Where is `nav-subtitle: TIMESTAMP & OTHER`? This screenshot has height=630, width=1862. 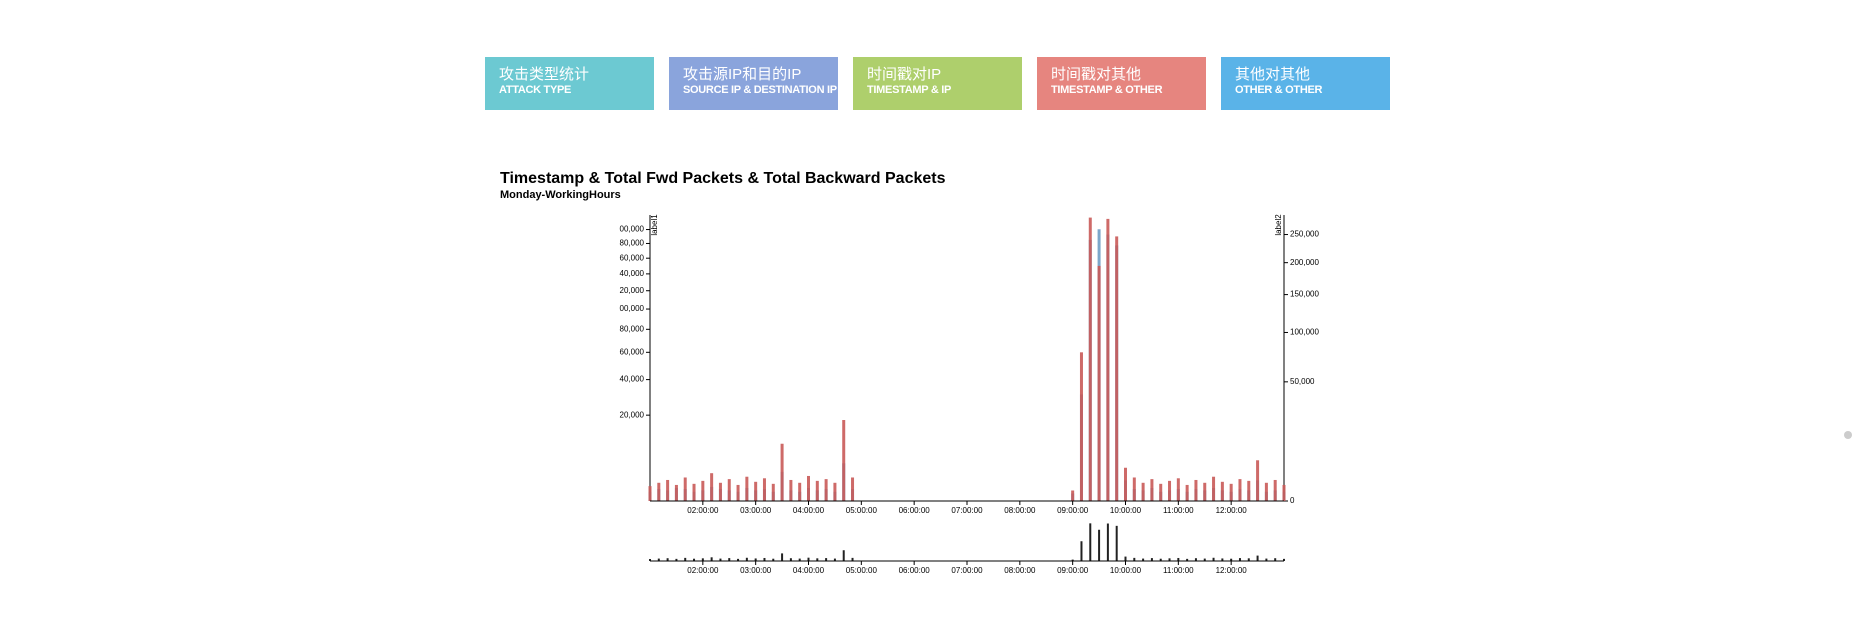
nav-subtitle: TIMESTAMP & OTHER is located at coordinates (1107, 90).